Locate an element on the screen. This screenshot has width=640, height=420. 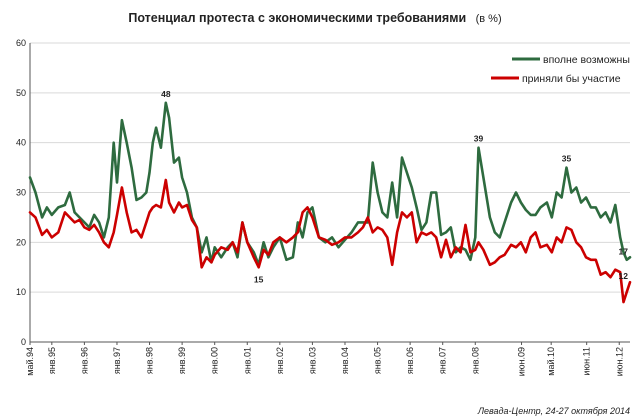
x-tick-label: май.94 is located at coordinates (30, 361).